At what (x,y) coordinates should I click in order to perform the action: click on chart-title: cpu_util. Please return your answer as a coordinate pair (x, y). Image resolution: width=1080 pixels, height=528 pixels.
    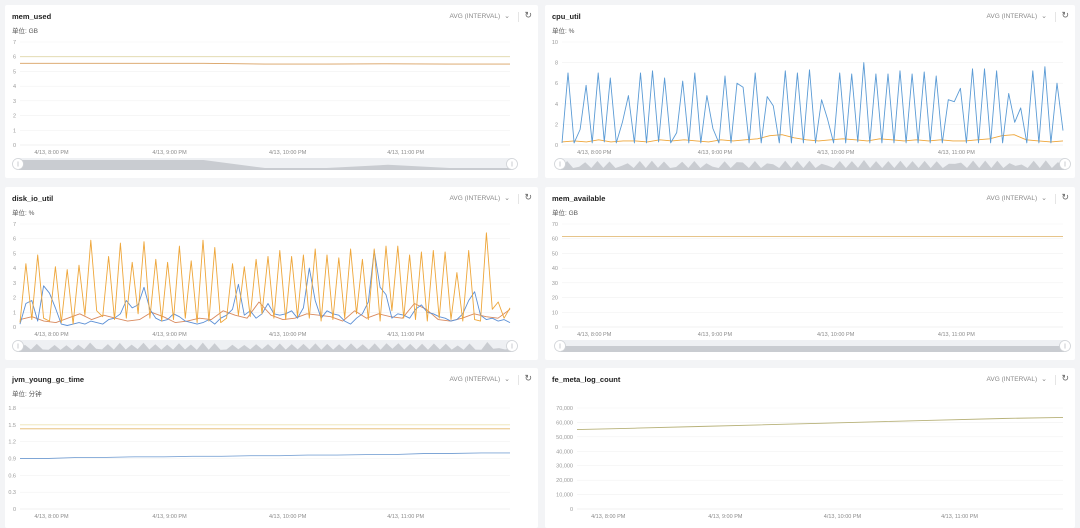
    Looking at the image, I should click on (566, 16).